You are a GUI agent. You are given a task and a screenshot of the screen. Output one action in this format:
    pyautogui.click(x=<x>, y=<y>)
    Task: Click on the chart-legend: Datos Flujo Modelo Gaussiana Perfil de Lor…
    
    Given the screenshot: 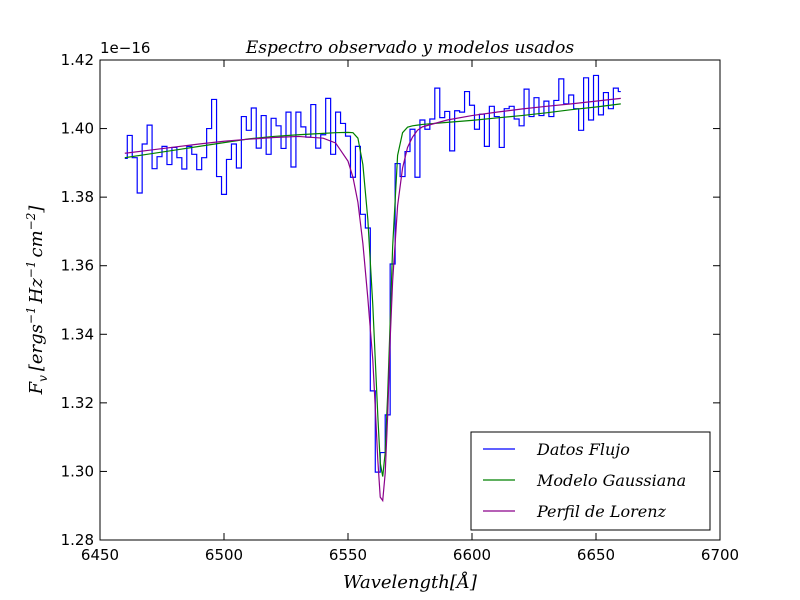 What is the action you would take?
    pyautogui.click(x=590, y=481)
    